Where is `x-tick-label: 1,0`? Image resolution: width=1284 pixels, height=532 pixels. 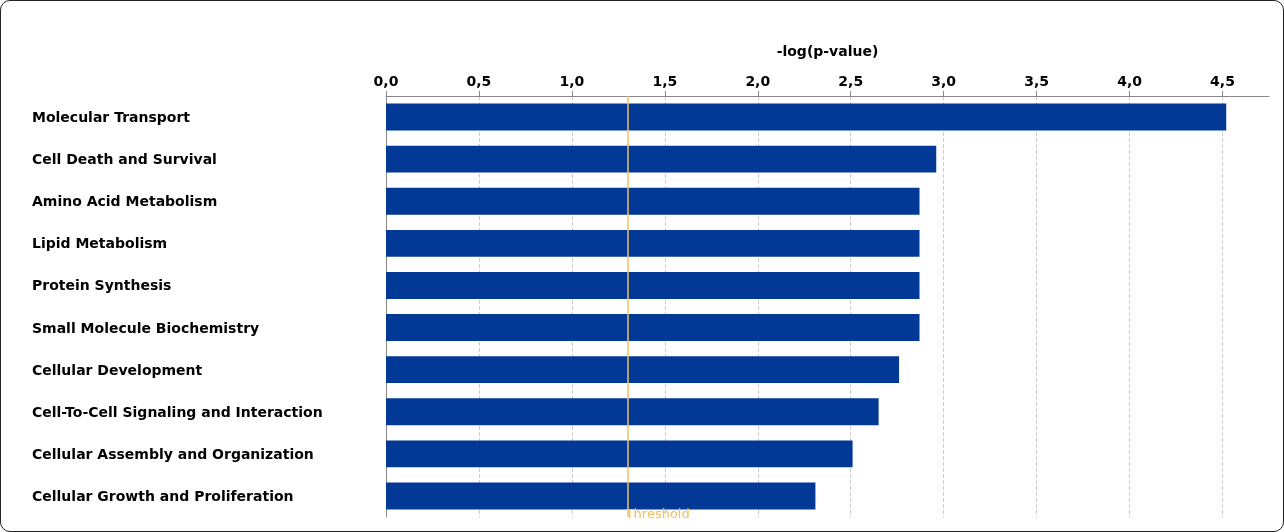
x-tick-label: 1,0 is located at coordinates (572, 81).